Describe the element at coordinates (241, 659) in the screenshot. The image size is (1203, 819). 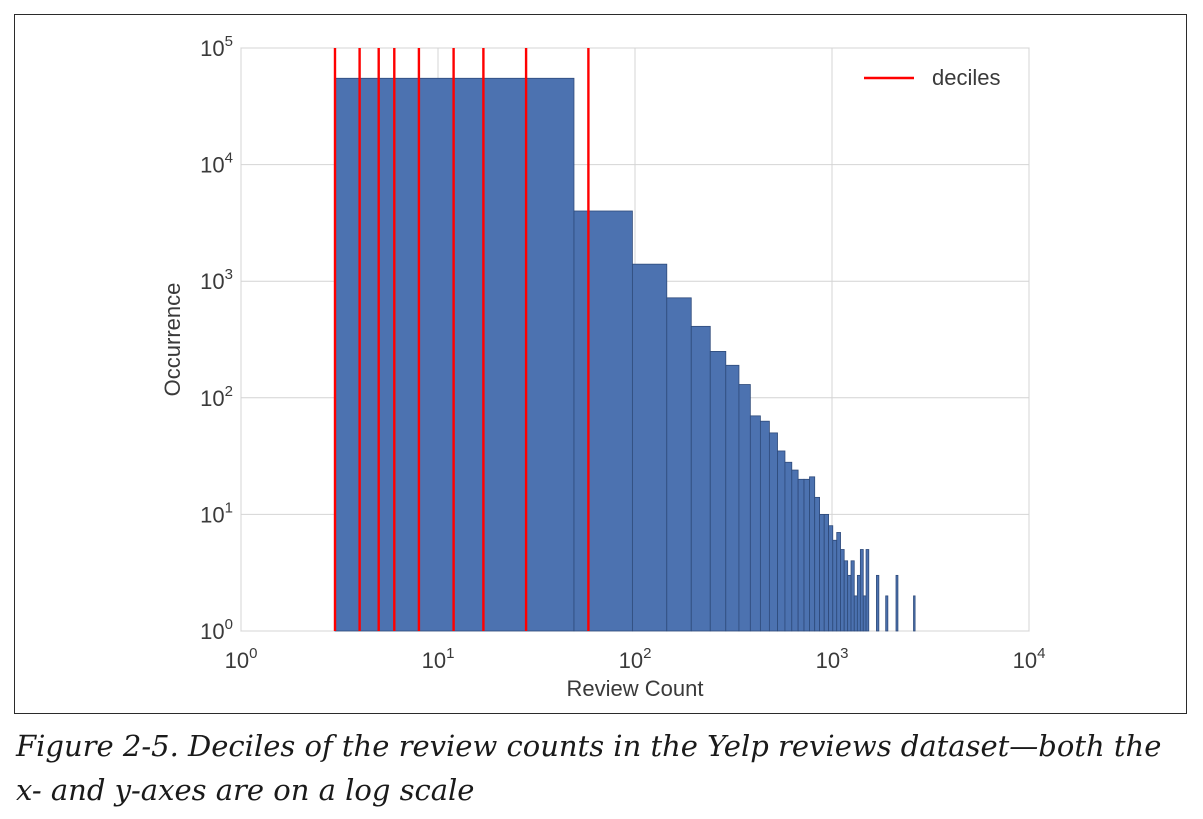
I see `x-tick-label: 10⁰` at that location.